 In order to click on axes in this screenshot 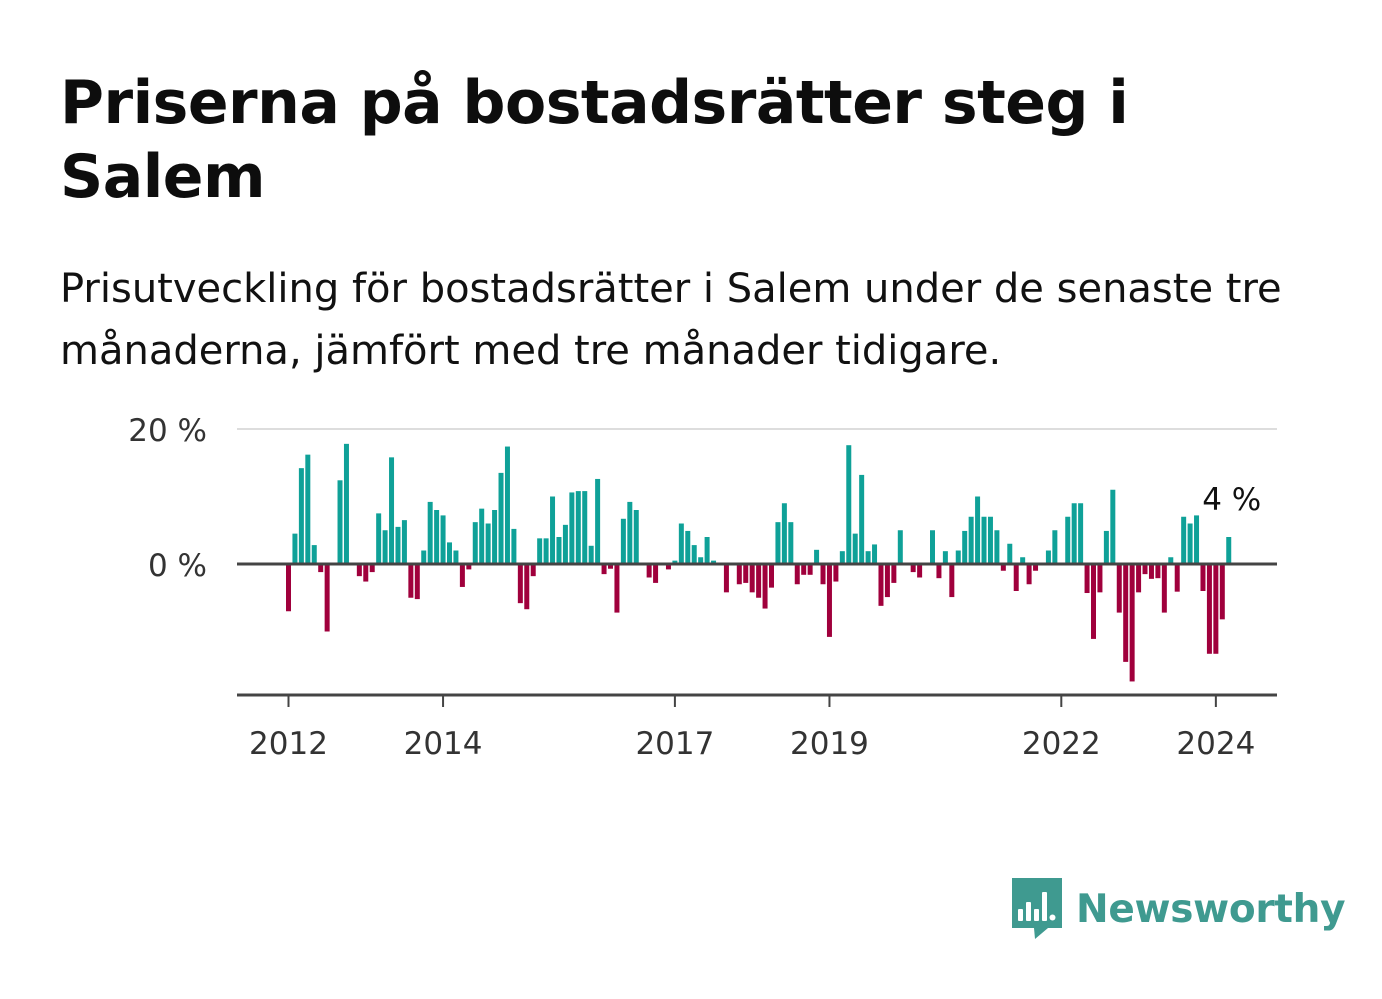, I will do `click(757, 634)`.